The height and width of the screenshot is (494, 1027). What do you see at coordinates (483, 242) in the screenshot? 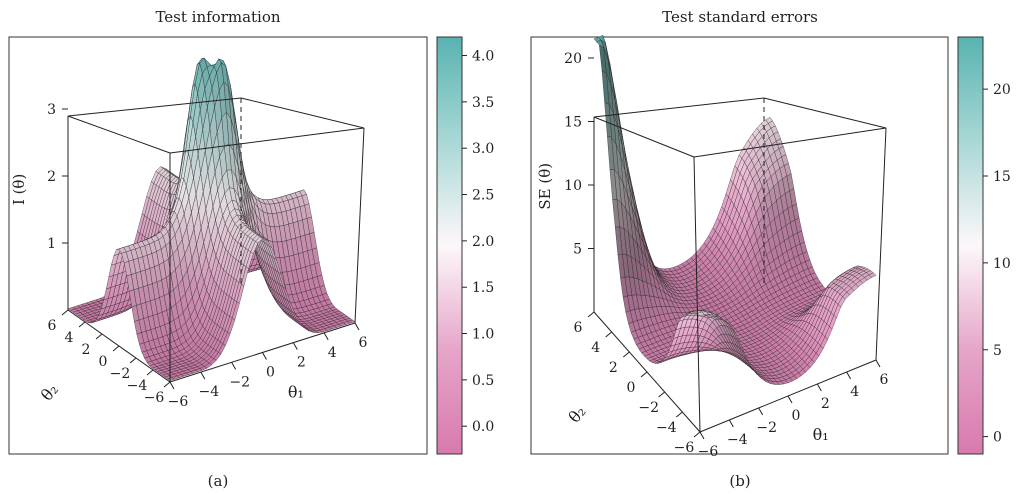
I see `colorbar-tick-label: 2.0` at bounding box center [483, 242].